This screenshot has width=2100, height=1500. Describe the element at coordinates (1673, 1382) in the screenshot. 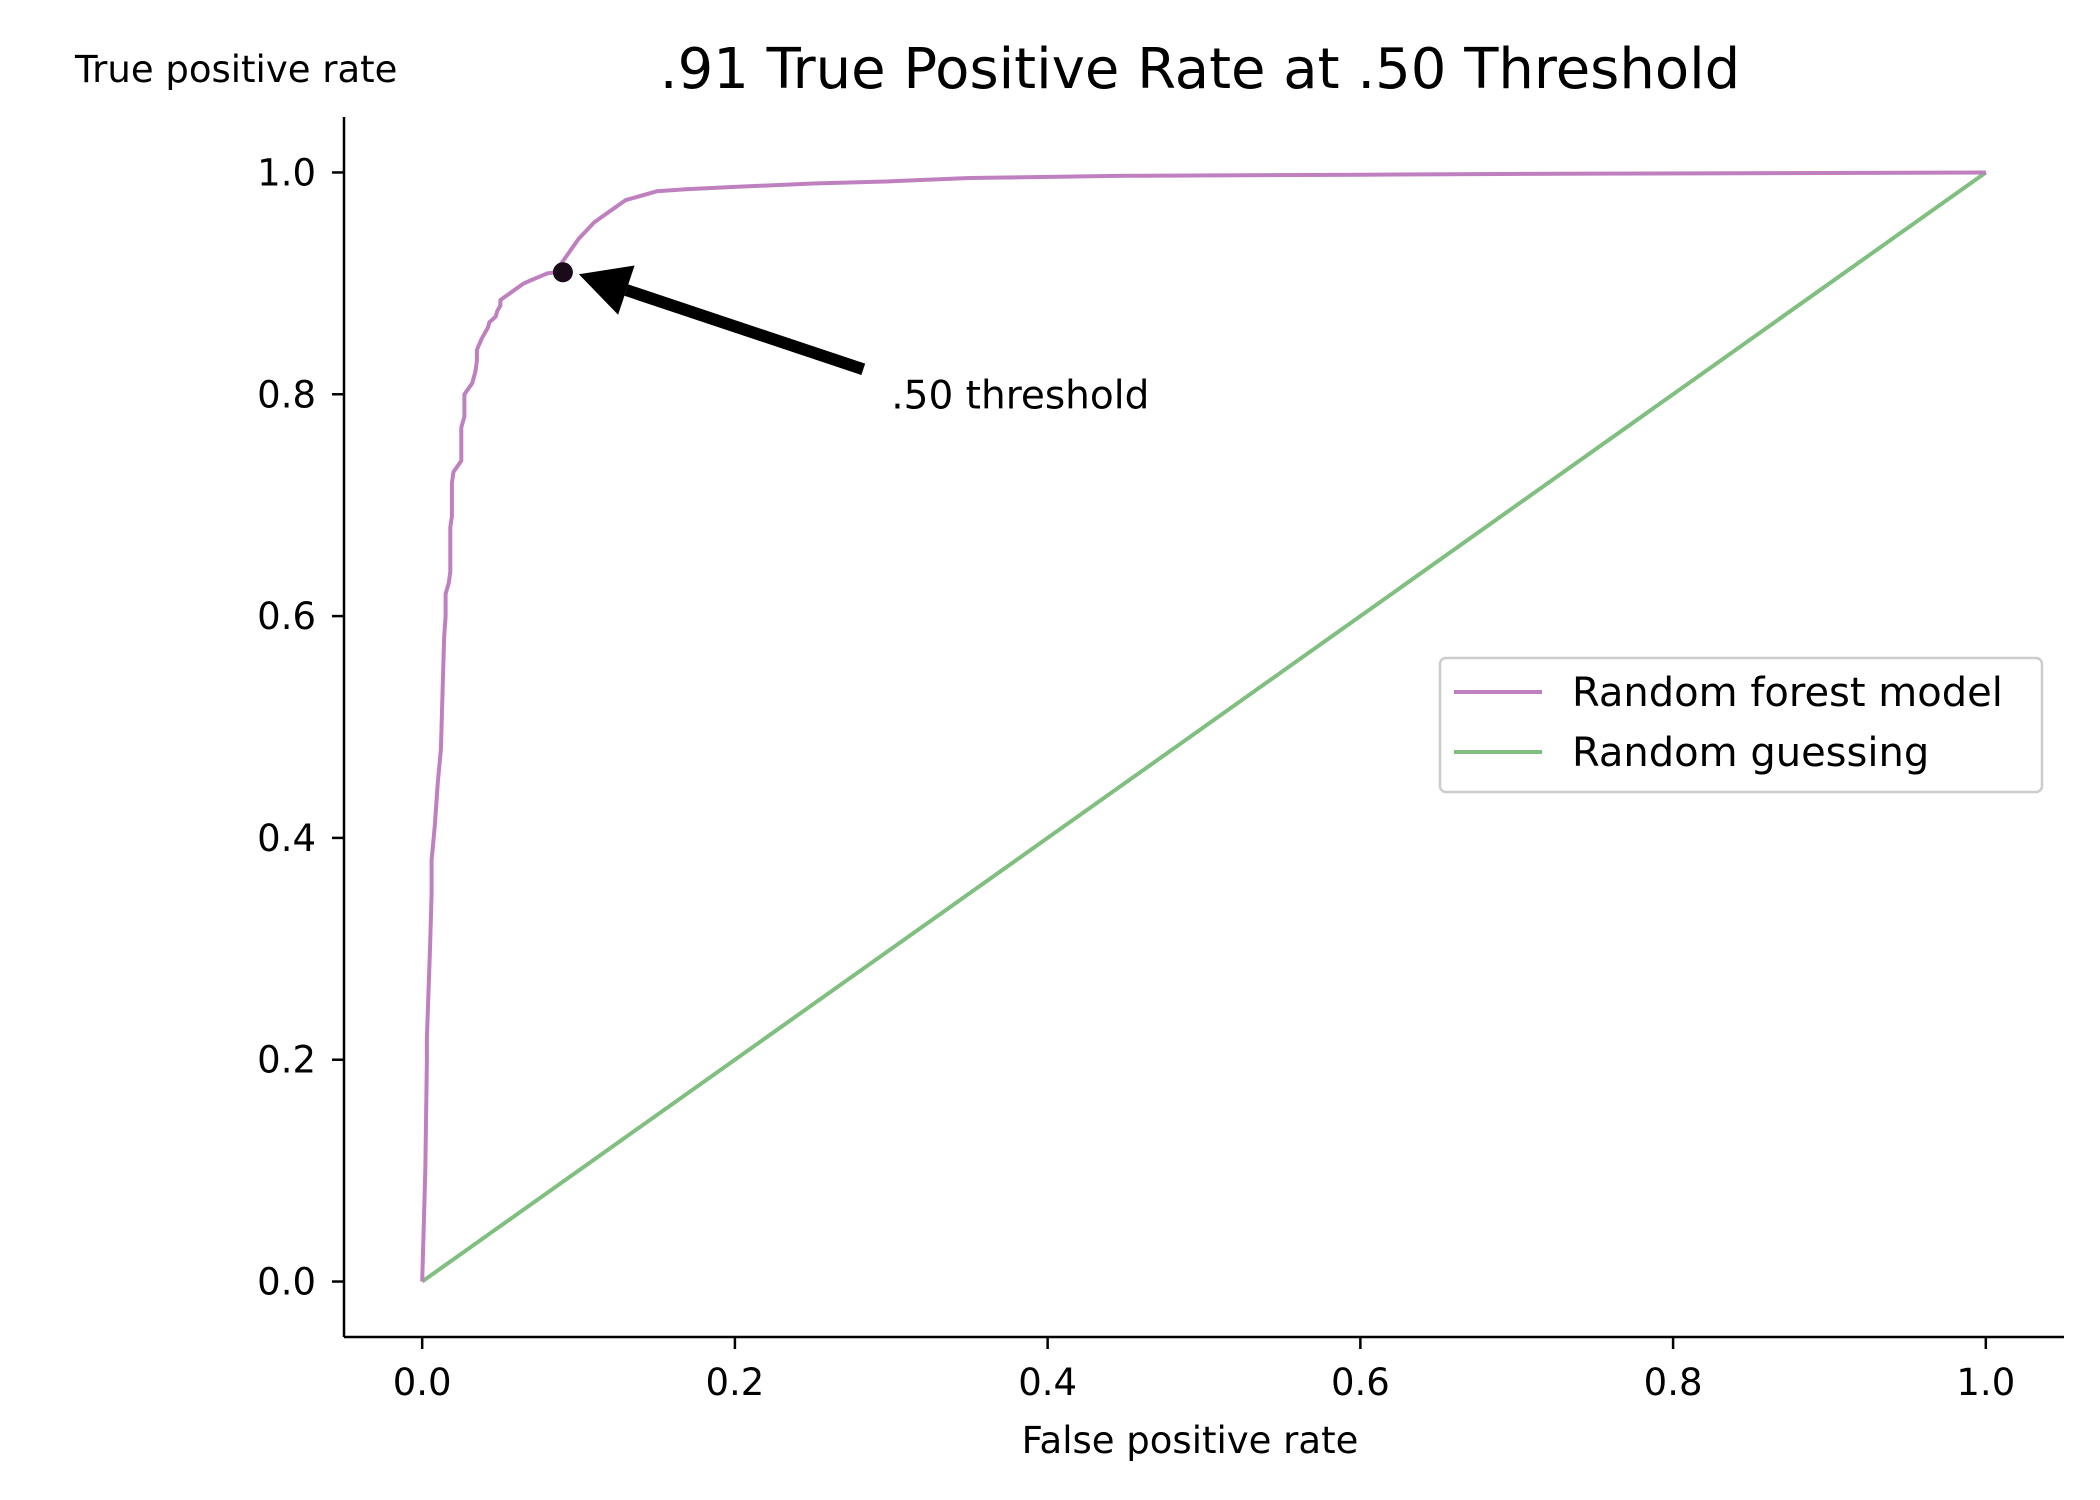

I see `x-tick-label: 0.8` at that location.